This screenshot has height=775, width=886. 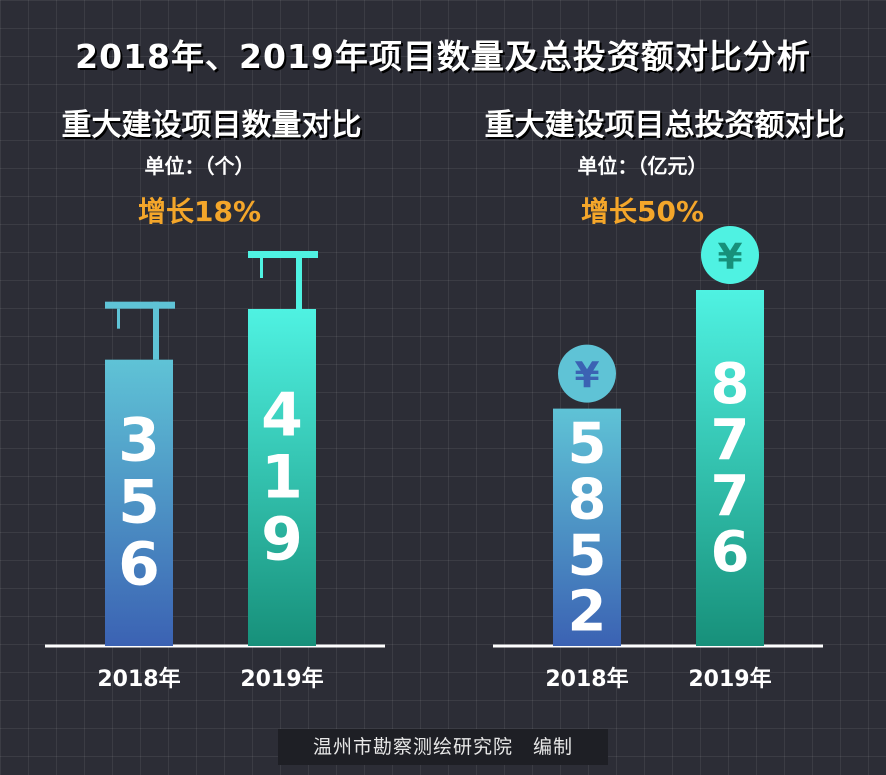 What do you see at coordinates (443, 747) in the screenshot?
I see `footer-credit: 温州市勘察测绘研究院 编制` at bounding box center [443, 747].